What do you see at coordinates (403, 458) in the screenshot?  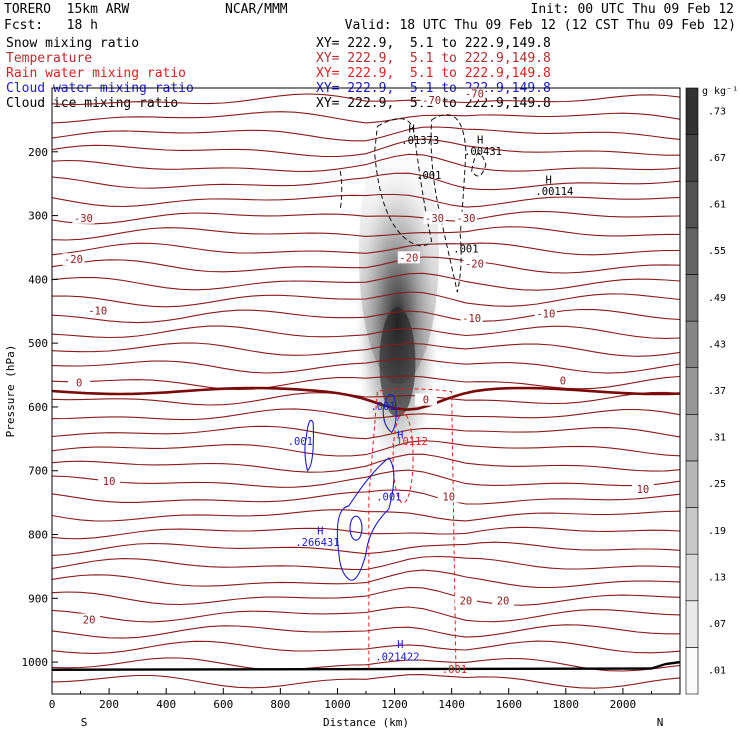 I see `rain-water-contour` at bounding box center [403, 458].